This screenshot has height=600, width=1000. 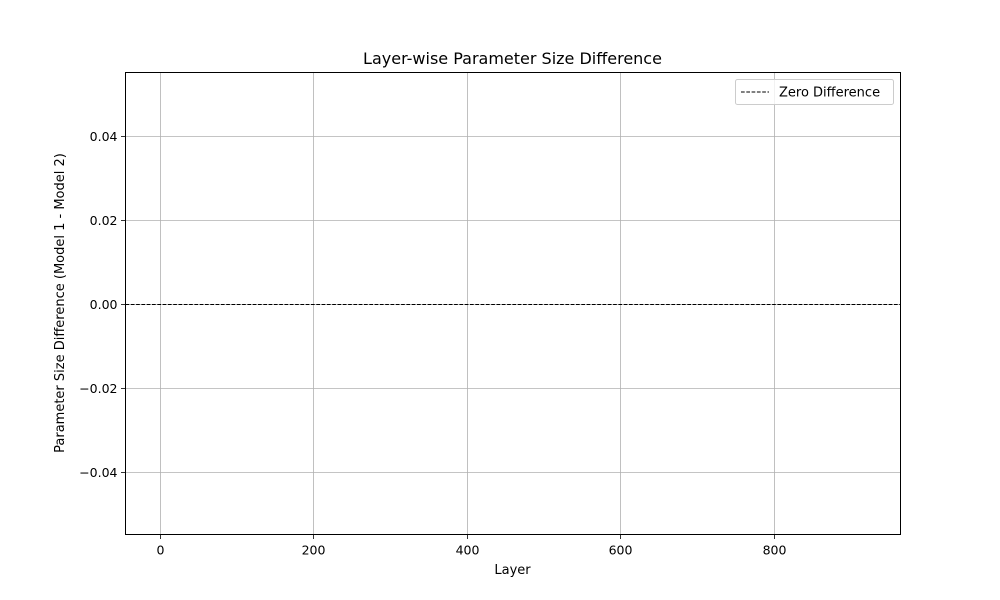 I want to click on legend-box, so click(x=814, y=92).